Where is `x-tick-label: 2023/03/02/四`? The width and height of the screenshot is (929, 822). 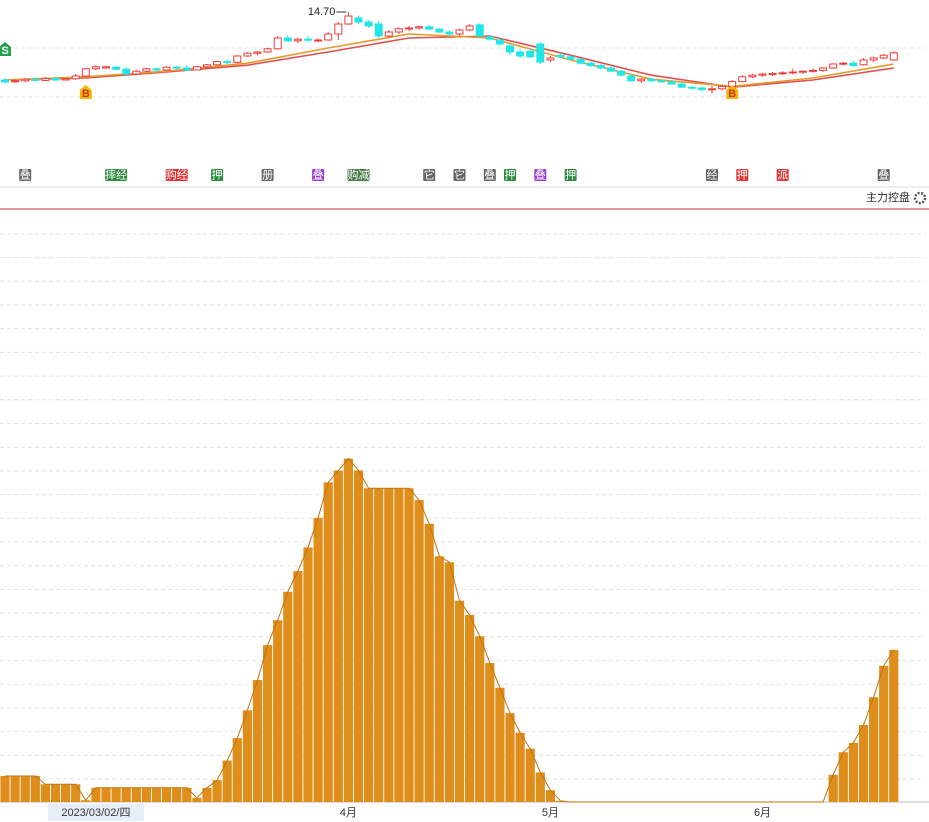 x-tick-label: 2023/03/02/四 is located at coordinates (95, 813).